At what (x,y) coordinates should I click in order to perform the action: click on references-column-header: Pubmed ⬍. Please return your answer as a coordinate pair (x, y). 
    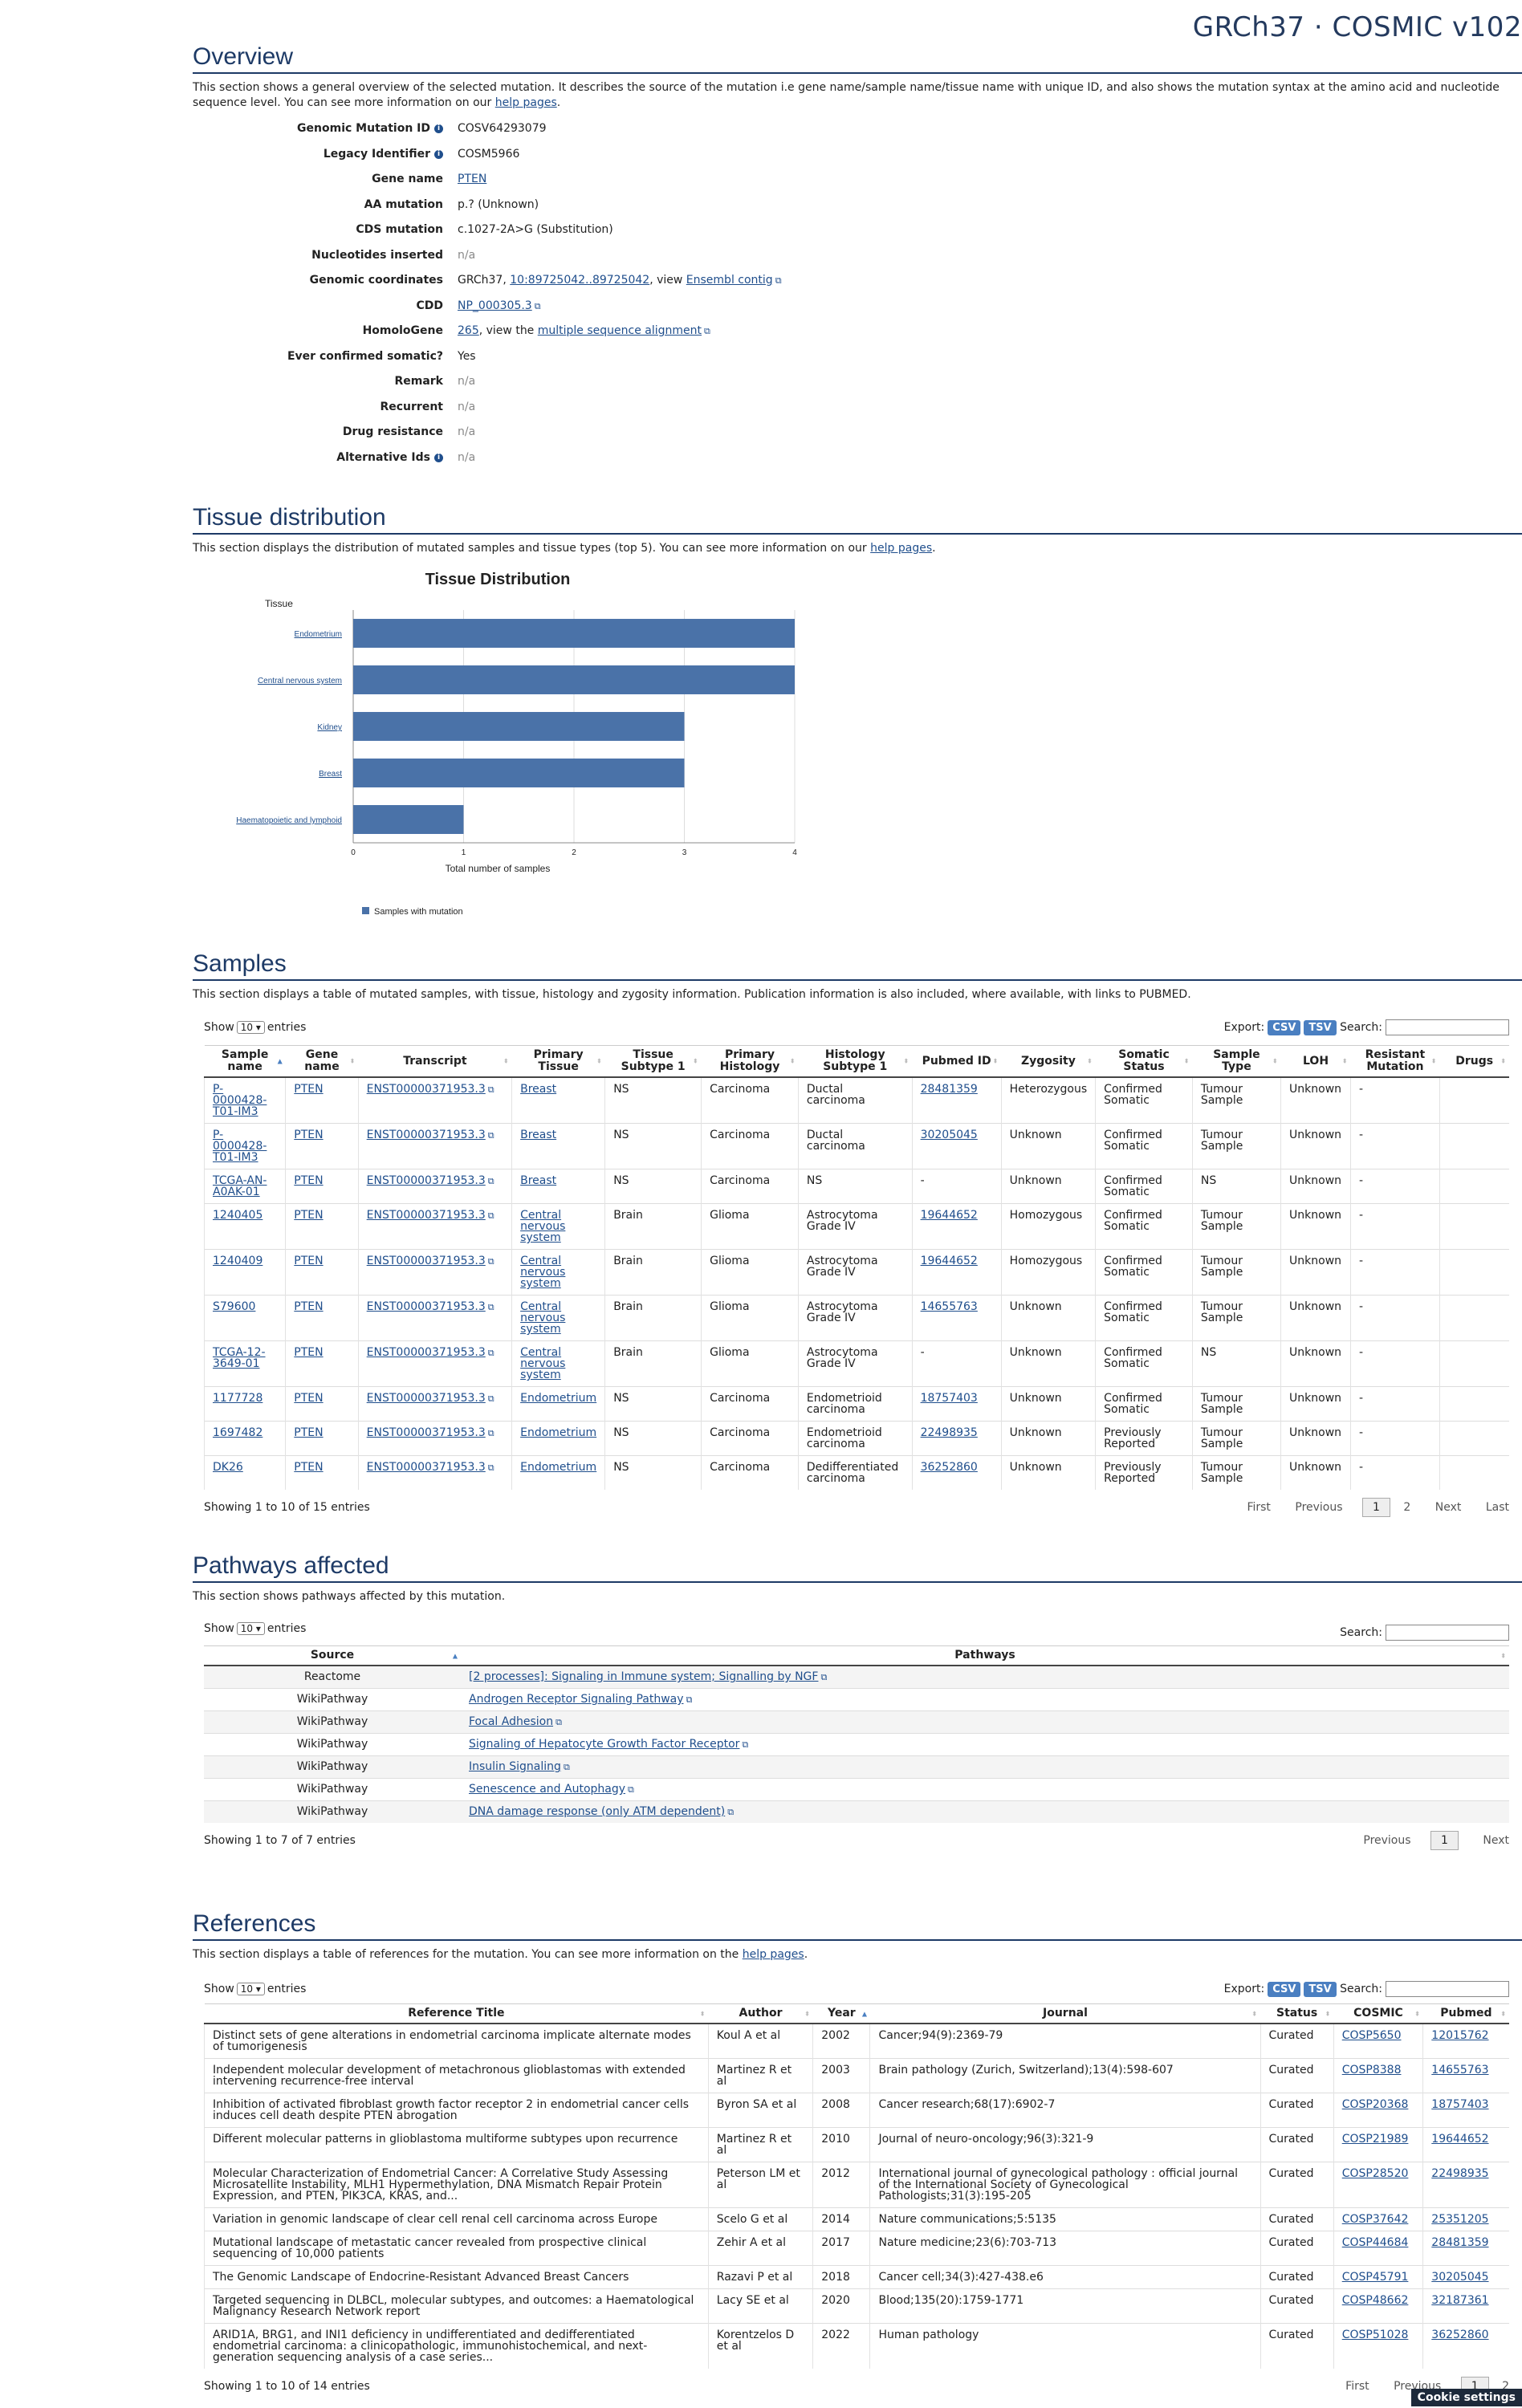
    Looking at the image, I should click on (1465, 2013).